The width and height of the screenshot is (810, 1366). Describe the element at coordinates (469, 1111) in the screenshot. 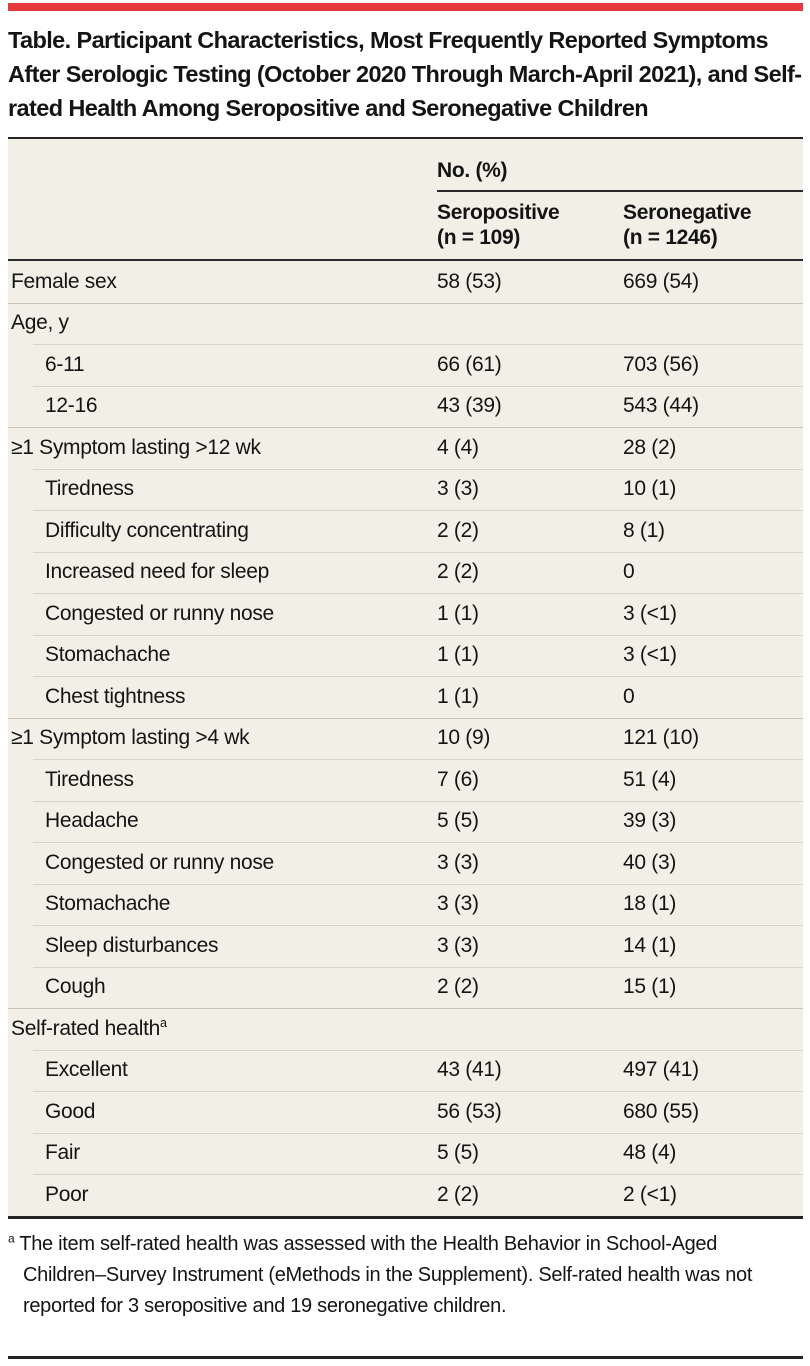

I see `seropositive-value: 56 (53)` at that location.